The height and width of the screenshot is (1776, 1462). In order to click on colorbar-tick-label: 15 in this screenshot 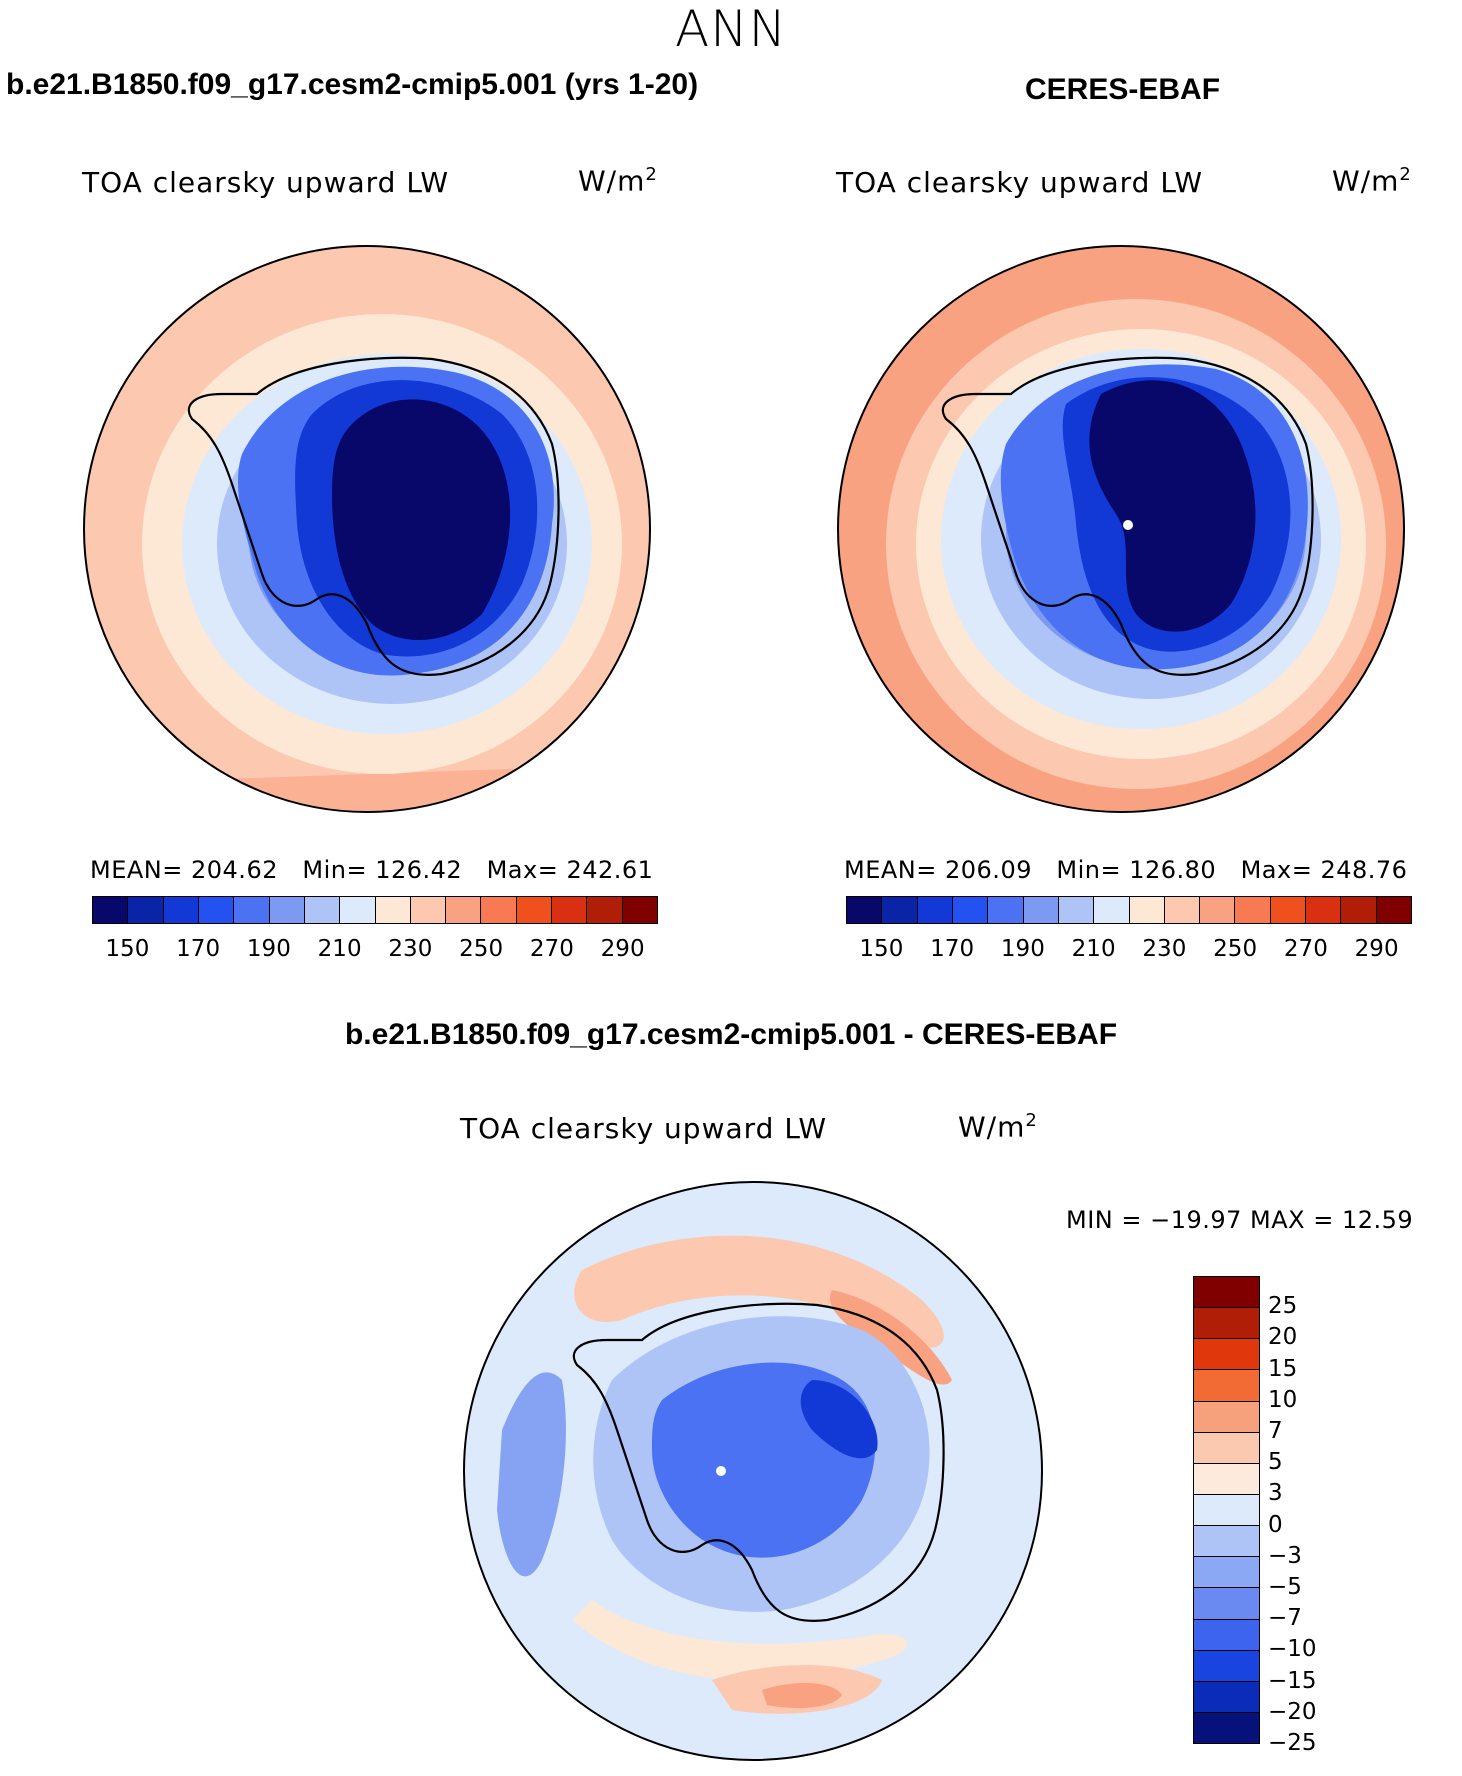, I will do `click(1283, 1368)`.